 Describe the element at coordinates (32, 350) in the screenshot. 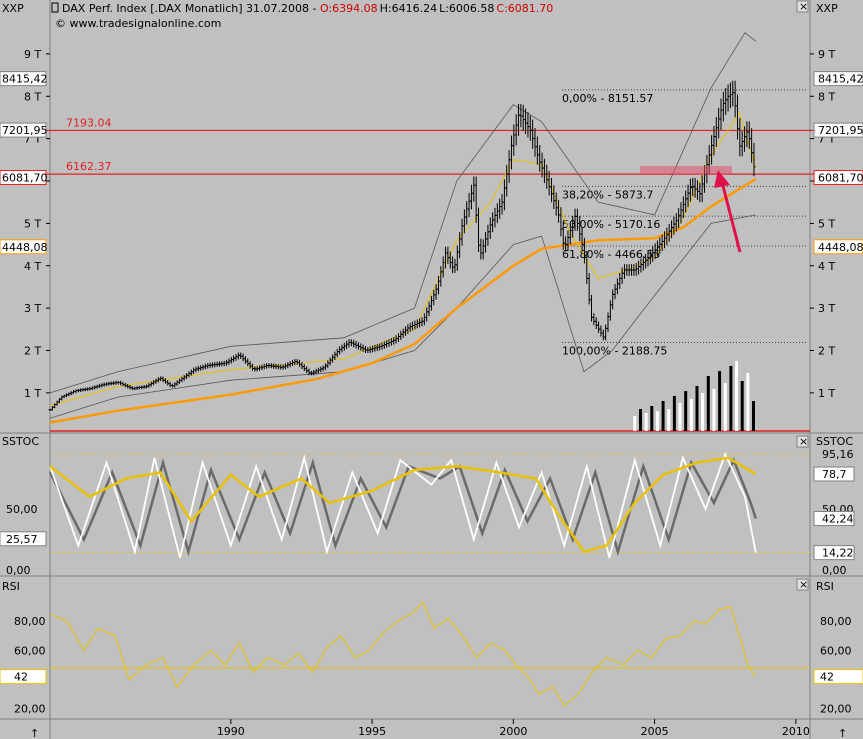

I see `price-tick-label-left: 2 T` at that location.